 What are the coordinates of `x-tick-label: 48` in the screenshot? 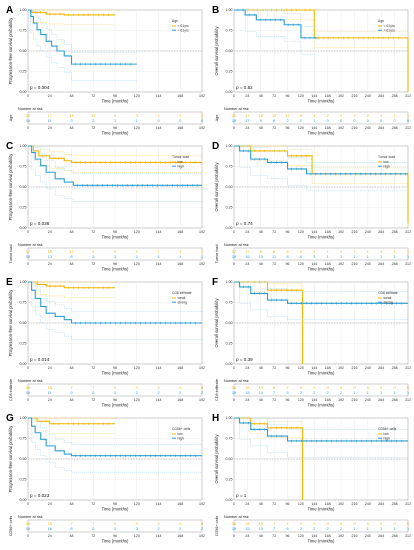 It's located at (261, 96).